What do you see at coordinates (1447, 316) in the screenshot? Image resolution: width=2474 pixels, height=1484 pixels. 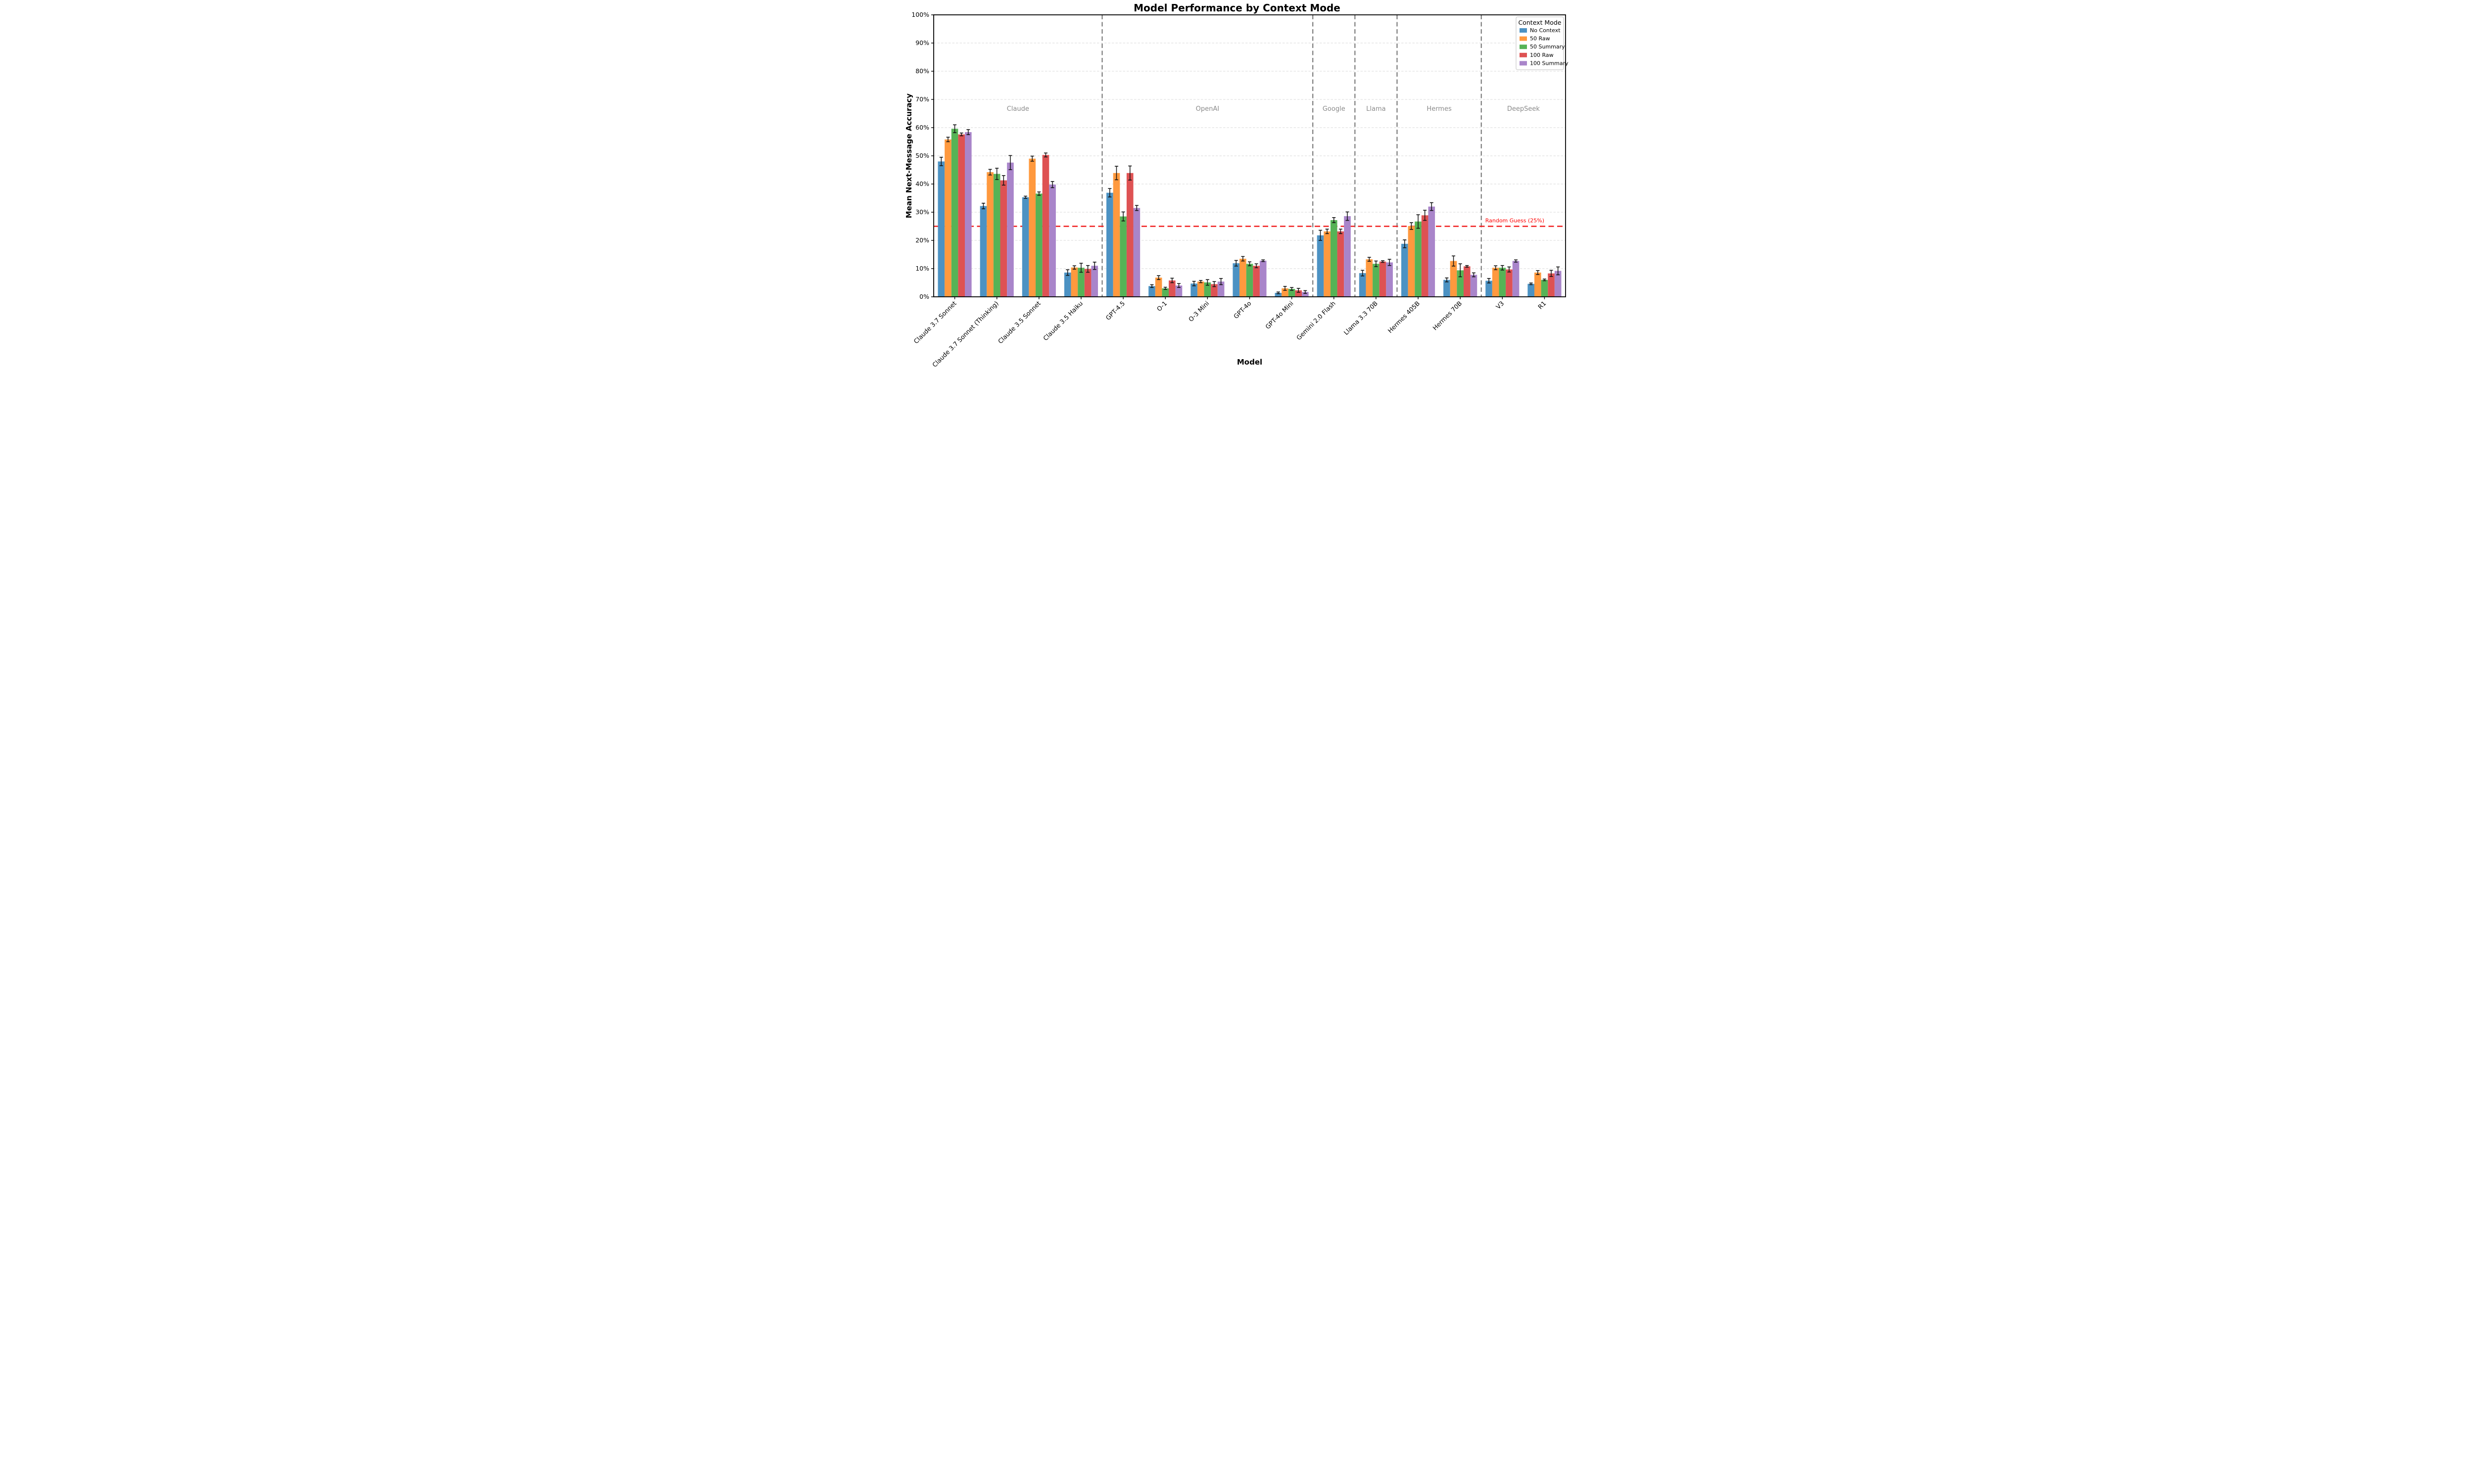 I see `x-tick-label: Hermes 70B` at bounding box center [1447, 316].